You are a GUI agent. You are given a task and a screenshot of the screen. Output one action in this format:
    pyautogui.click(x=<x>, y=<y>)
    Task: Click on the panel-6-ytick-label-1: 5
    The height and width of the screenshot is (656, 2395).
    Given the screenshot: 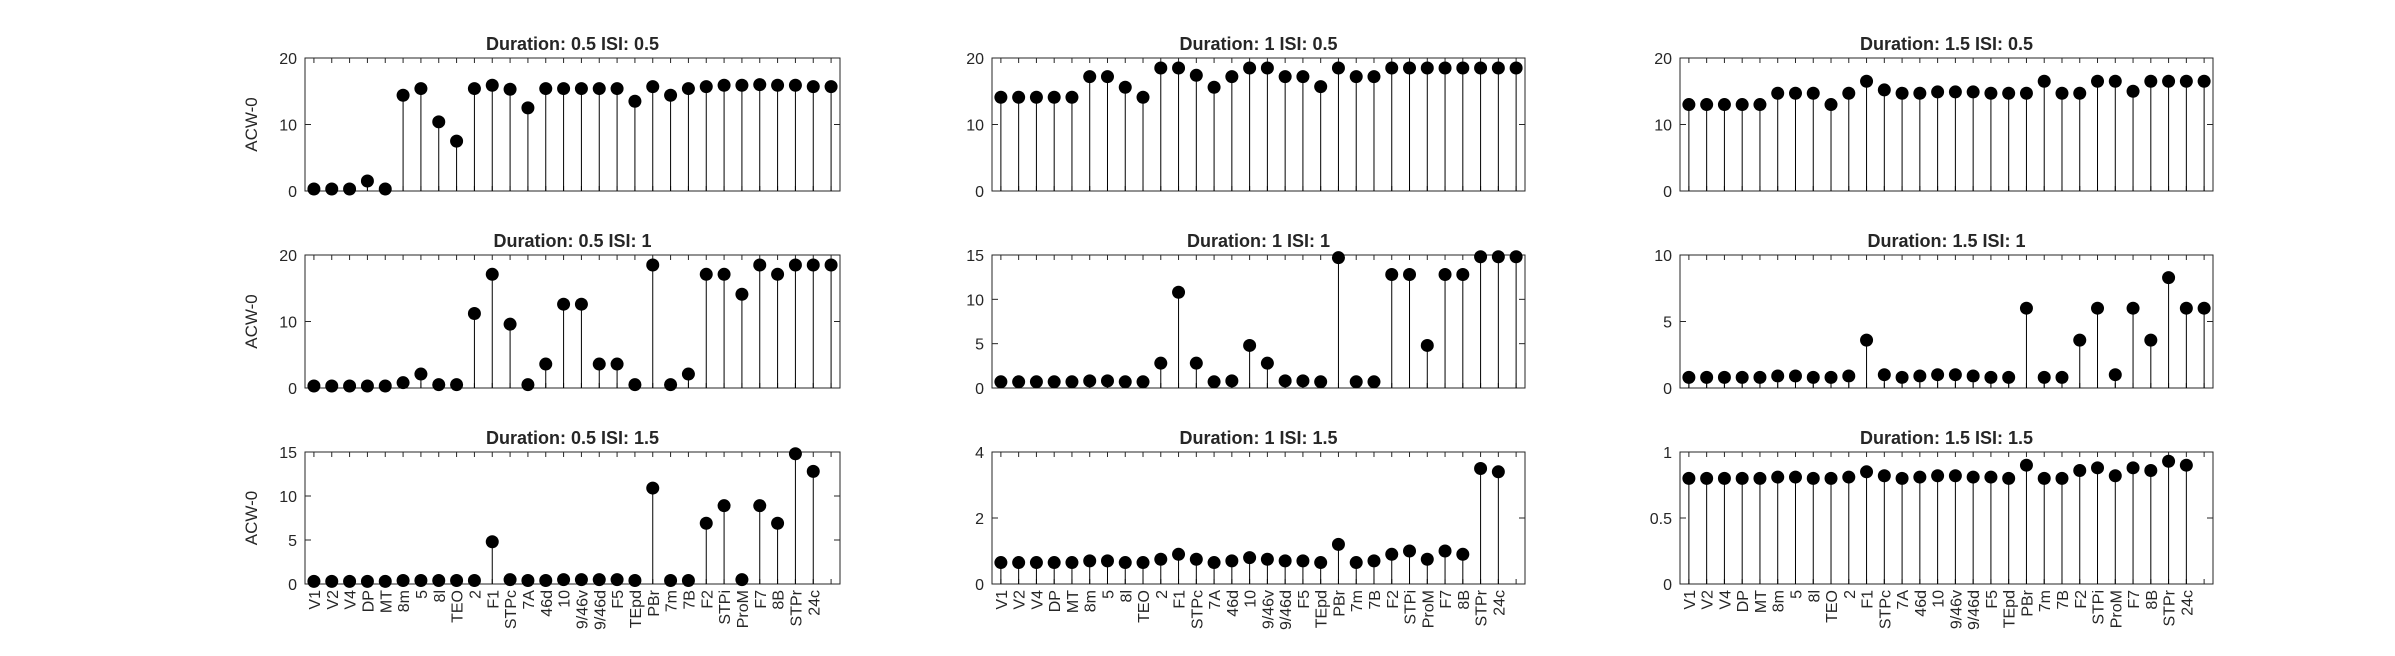 What is the action you would take?
    pyautogui.click(x=1667, y=323)
    